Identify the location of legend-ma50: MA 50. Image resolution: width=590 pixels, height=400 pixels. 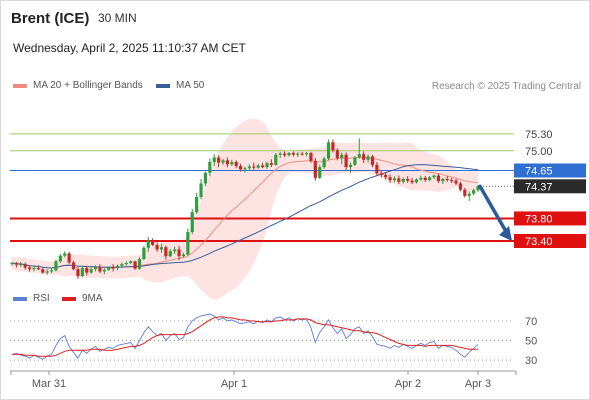
(180, 85).